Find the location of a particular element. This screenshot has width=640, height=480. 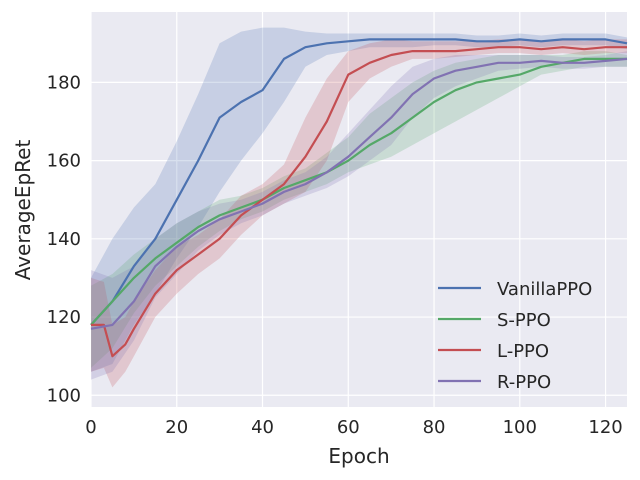

legend-label-r-ppo: R-PPO is located at coordinates (524, 382).